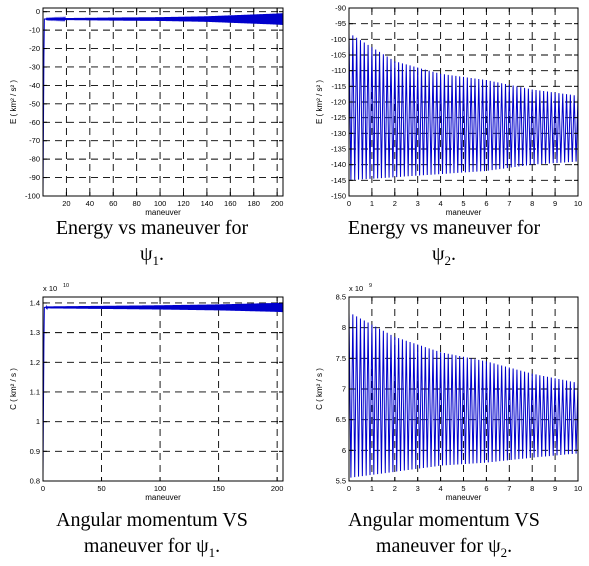 The image size is (589, 566). What do you see at coordinates (340, 23) in the screenshot?
I see `y-tick-label: -95` at bounding box center [340, 23].